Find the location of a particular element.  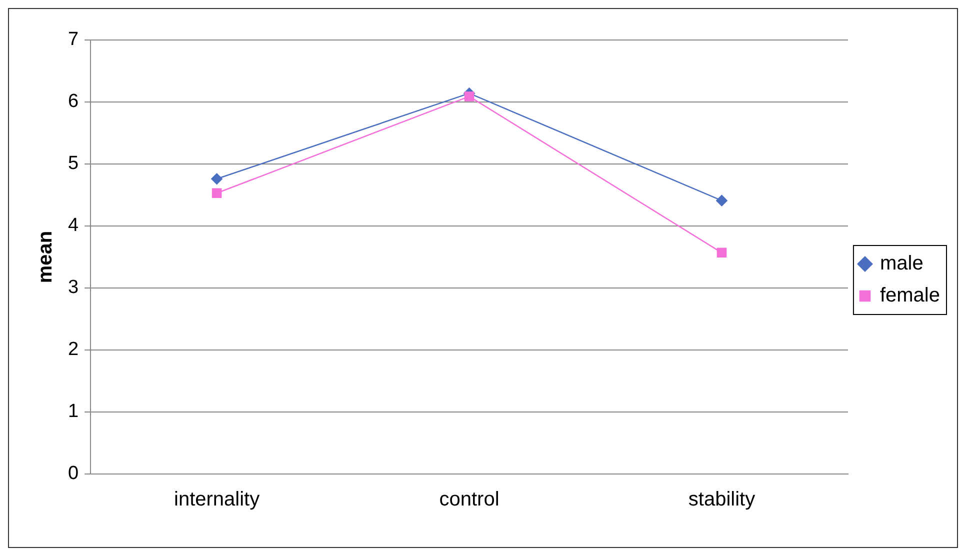

y-tick-label: 0 is located at coordinates (73, 473).